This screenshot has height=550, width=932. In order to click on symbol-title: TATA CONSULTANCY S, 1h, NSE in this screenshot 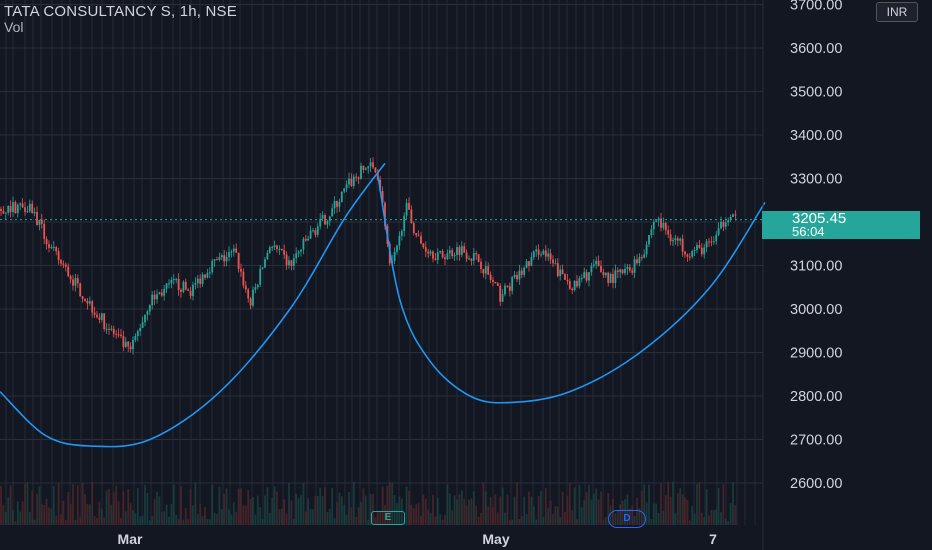, I will do `click(120, 11)`.